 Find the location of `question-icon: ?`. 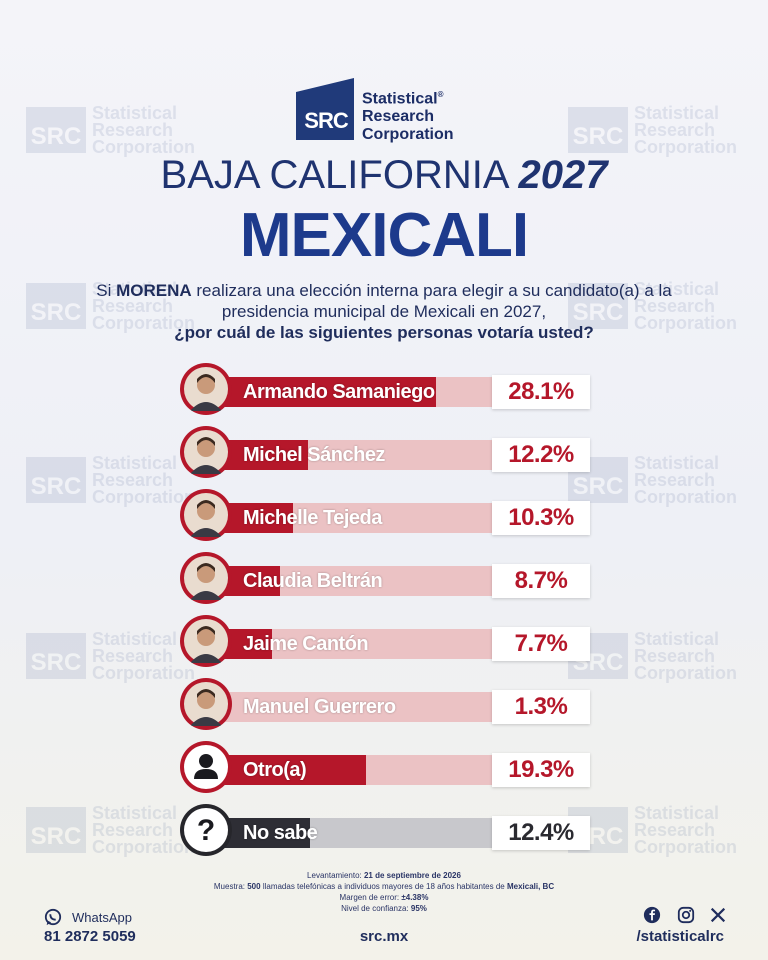

question-icon: ? is located at coordinates (206, 830).